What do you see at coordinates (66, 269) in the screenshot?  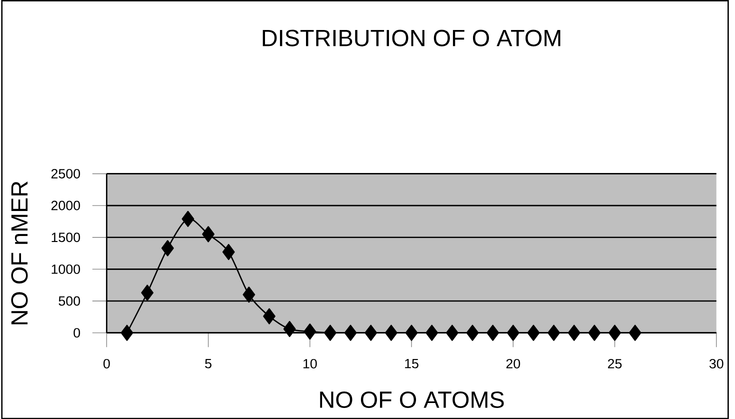 I see `y-tick-label: 1000` at bounding box center [66, 269].